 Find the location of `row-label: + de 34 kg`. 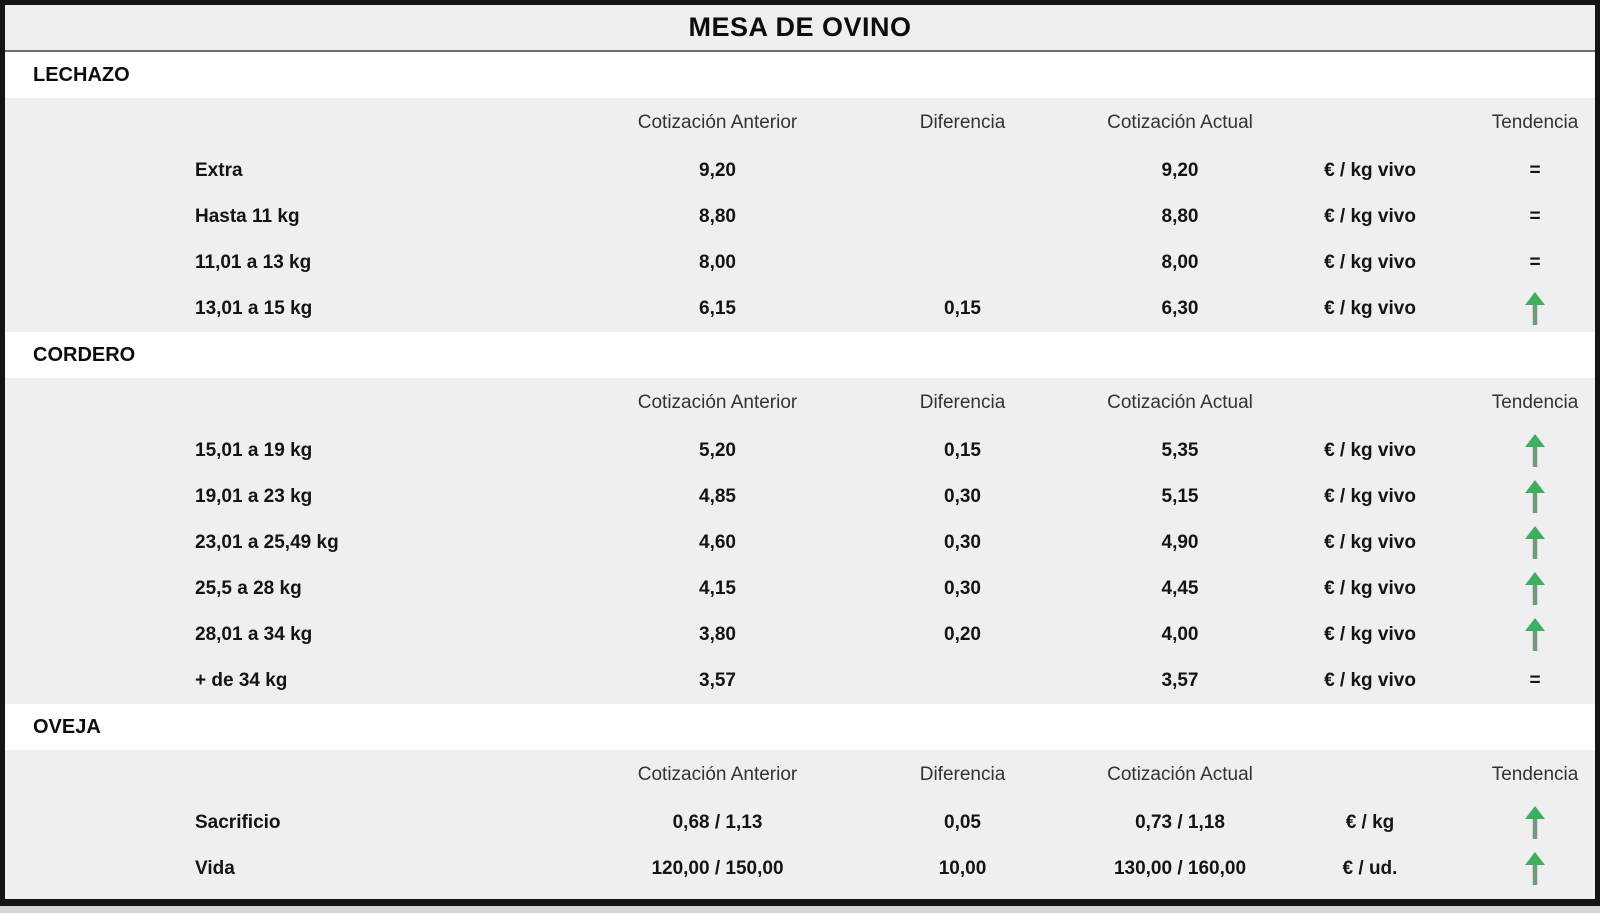

row-label: + de 34 kg is located at coordinates (241, 680).